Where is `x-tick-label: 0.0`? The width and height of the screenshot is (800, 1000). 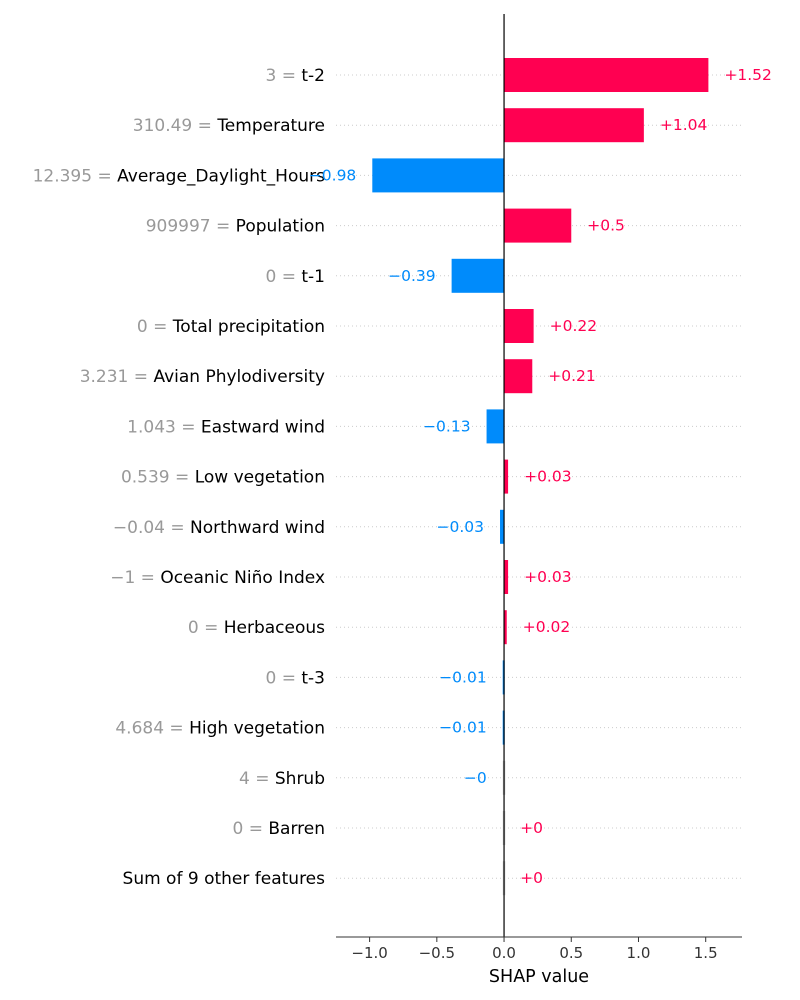 x-tick-label: 0.0 is located at coordinates (504, 953).